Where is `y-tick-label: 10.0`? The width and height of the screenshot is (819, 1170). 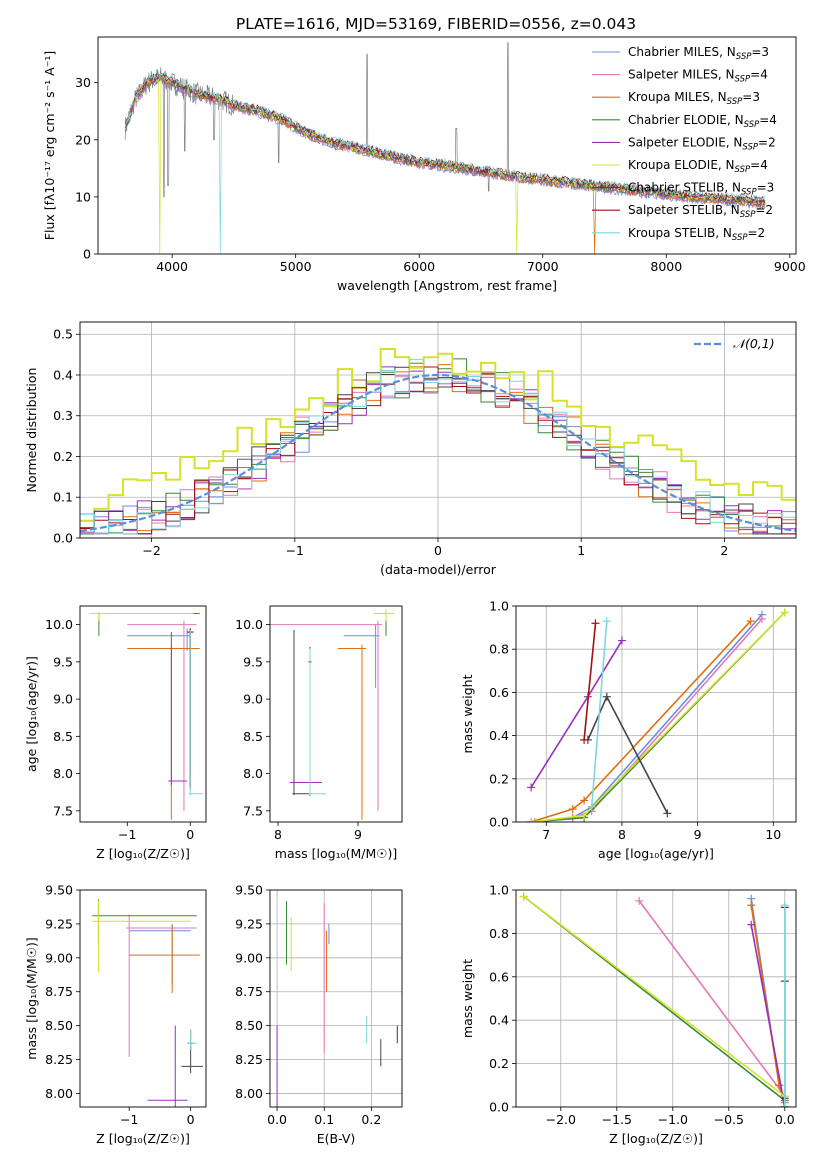 y-tick-label: 10.0 is located at coordinates (59, 624).